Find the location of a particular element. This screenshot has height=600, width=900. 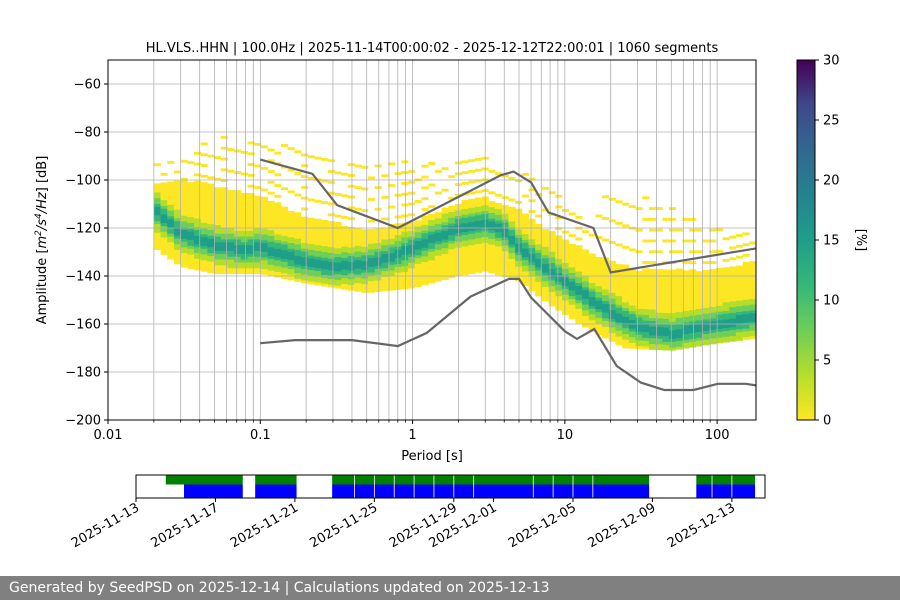

x-tick-label: 10 is located at coordinates (565, 435).